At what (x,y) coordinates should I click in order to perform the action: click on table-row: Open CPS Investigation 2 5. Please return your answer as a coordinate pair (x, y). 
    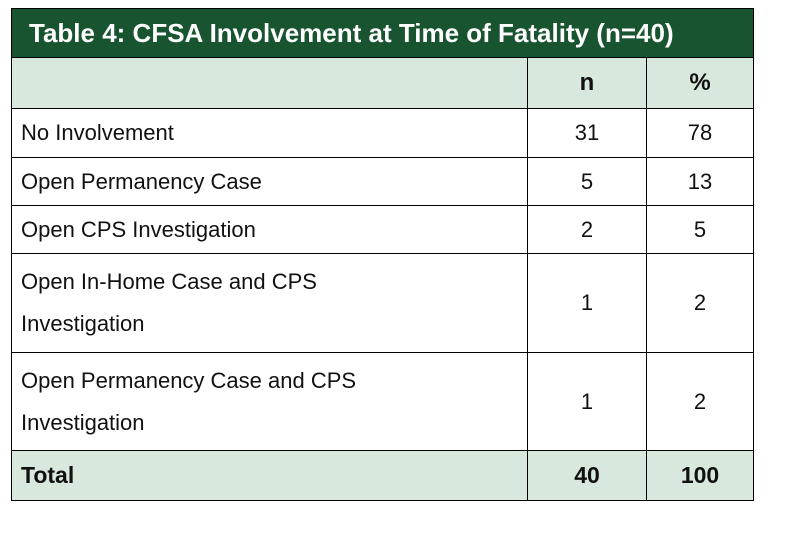
    Looking at the image, I should click on (383, 229).